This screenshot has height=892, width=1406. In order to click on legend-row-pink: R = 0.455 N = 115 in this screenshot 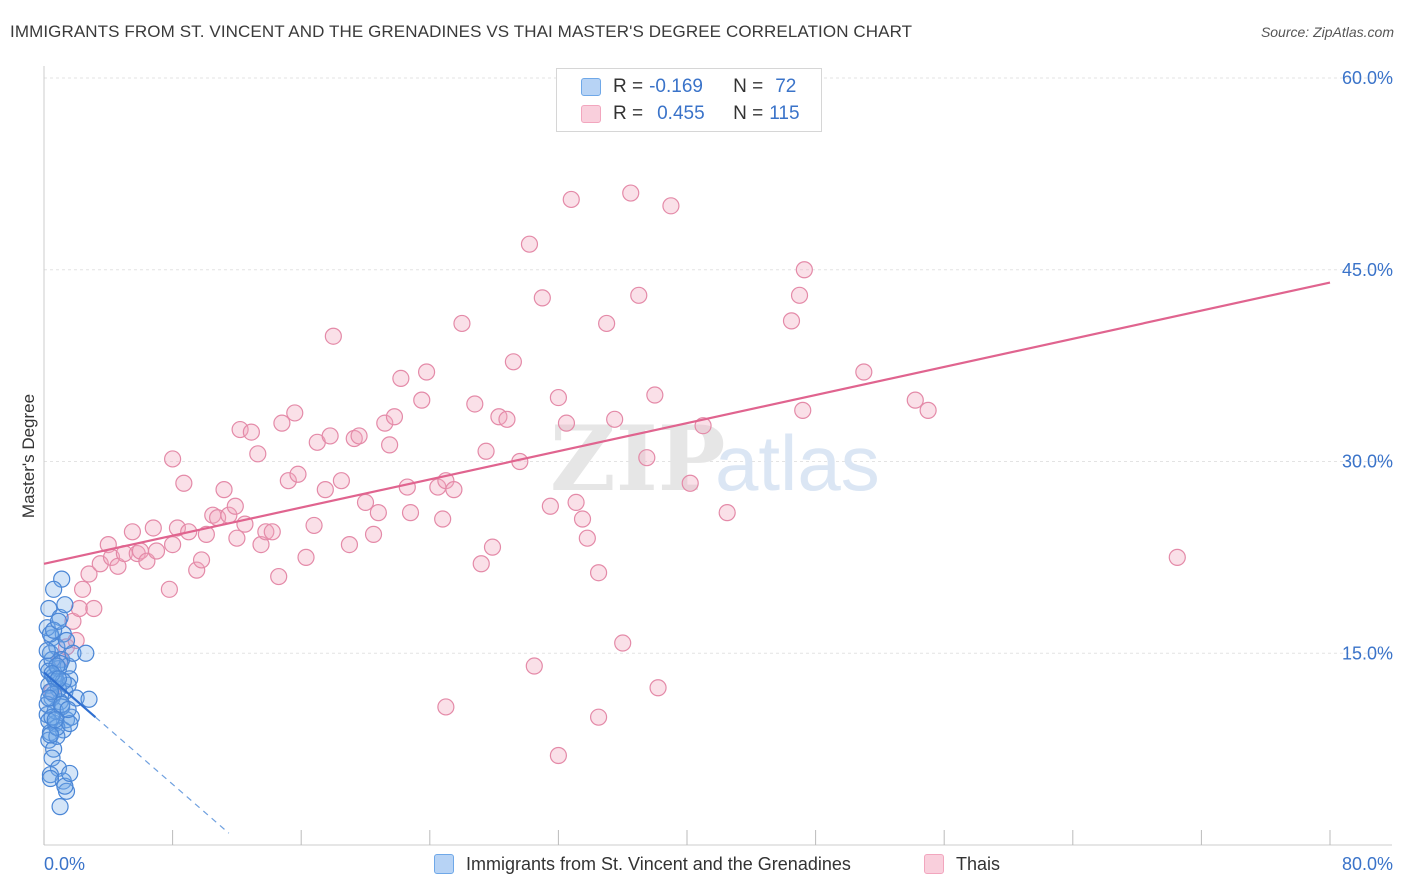, I will do `click(690, 114)`.